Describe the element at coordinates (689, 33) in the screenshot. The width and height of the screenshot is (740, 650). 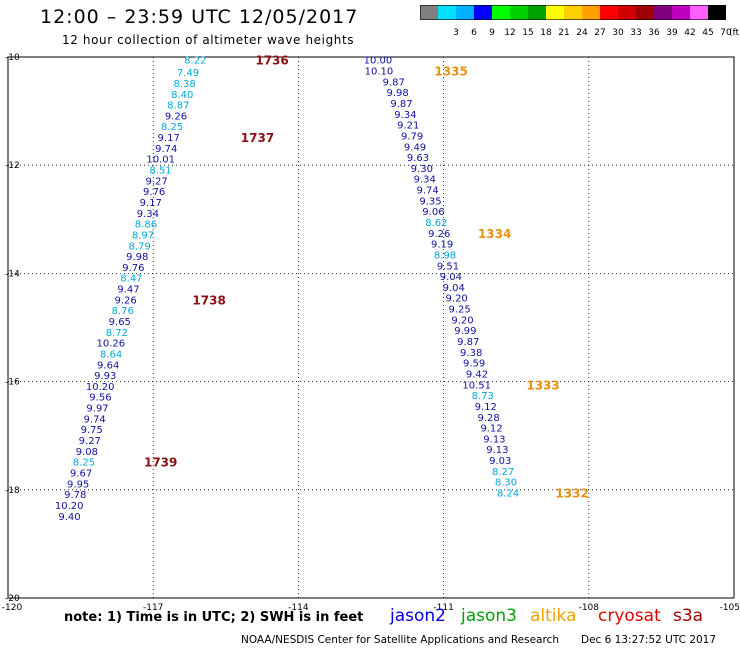
I see `color-scale-label: 42` at that location.